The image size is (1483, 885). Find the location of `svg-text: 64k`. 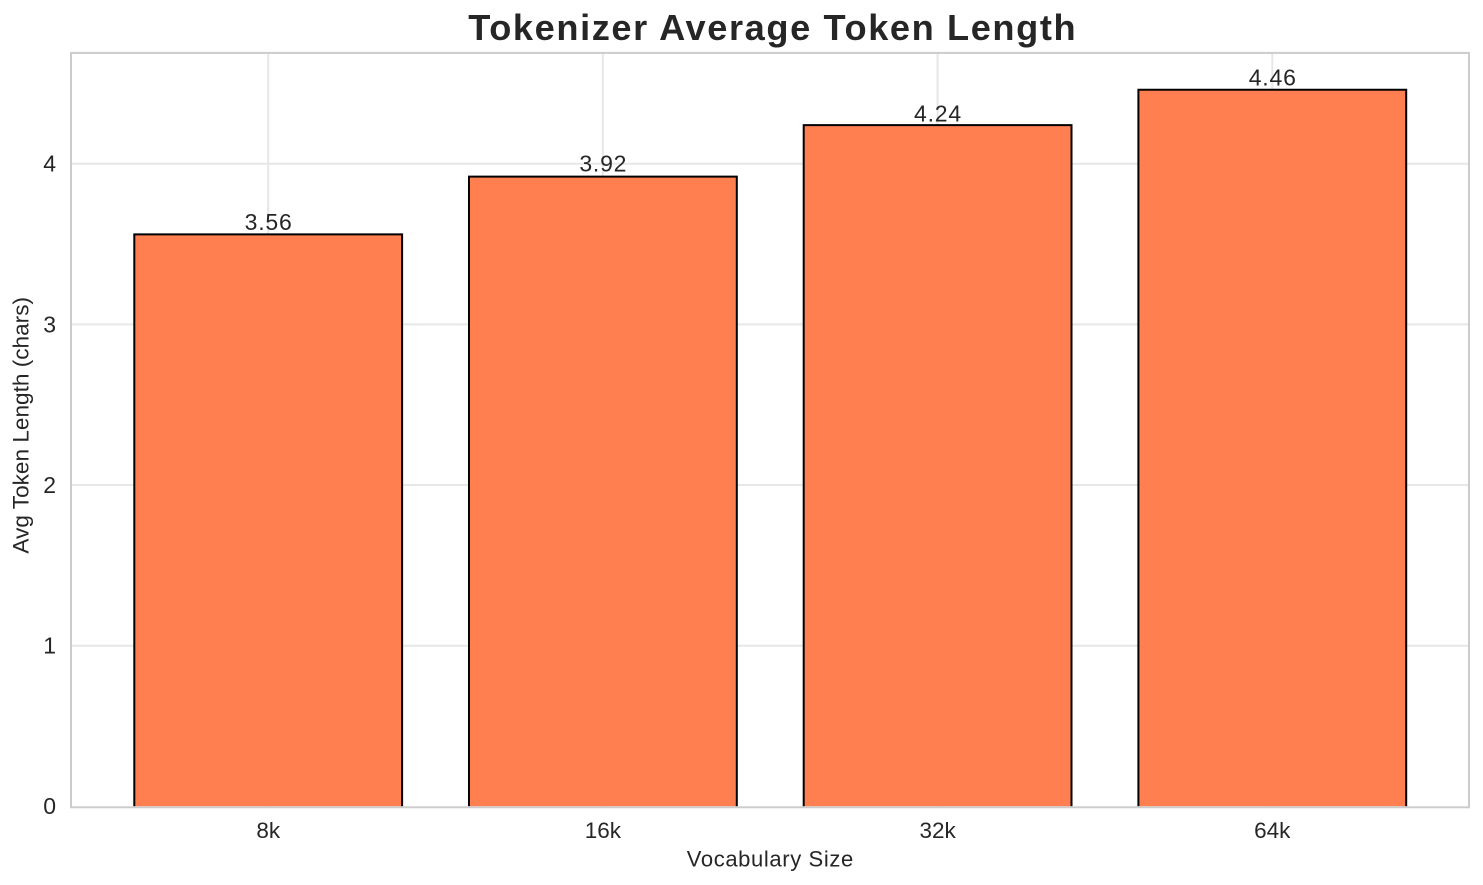

svg-text: 64k is located at coordinates (1272, 830).